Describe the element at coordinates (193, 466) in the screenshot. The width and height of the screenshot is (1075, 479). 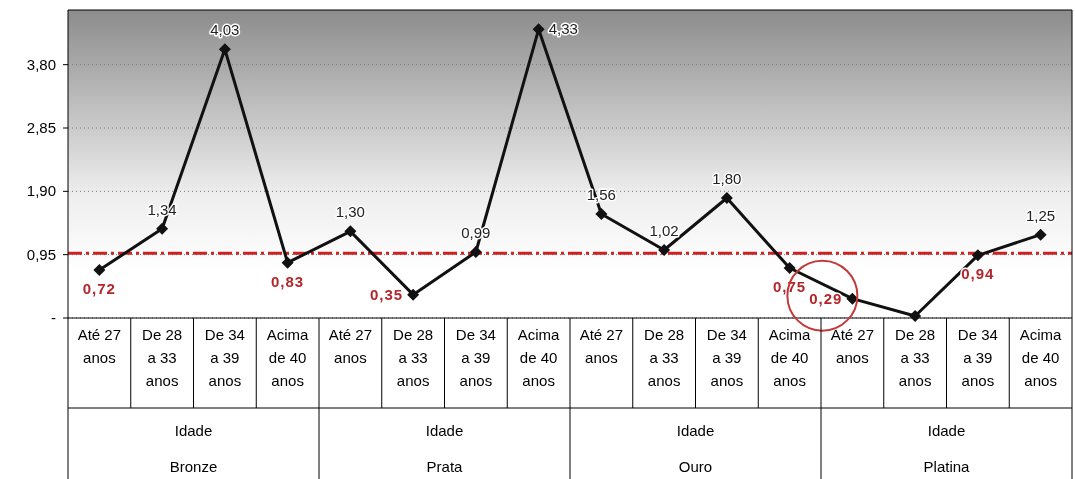
I see `text: Bronze` at that location.